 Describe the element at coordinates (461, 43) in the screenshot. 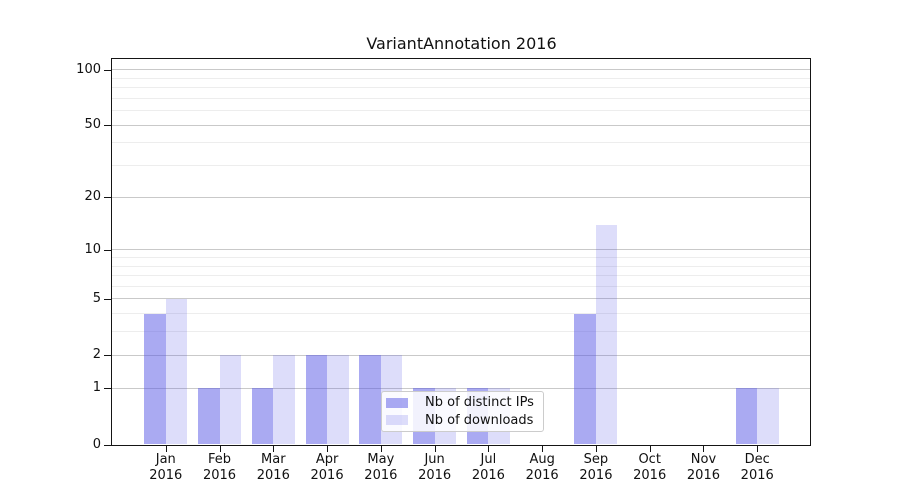

I see `chart-title: VariantAnnotation 2016` at that location.